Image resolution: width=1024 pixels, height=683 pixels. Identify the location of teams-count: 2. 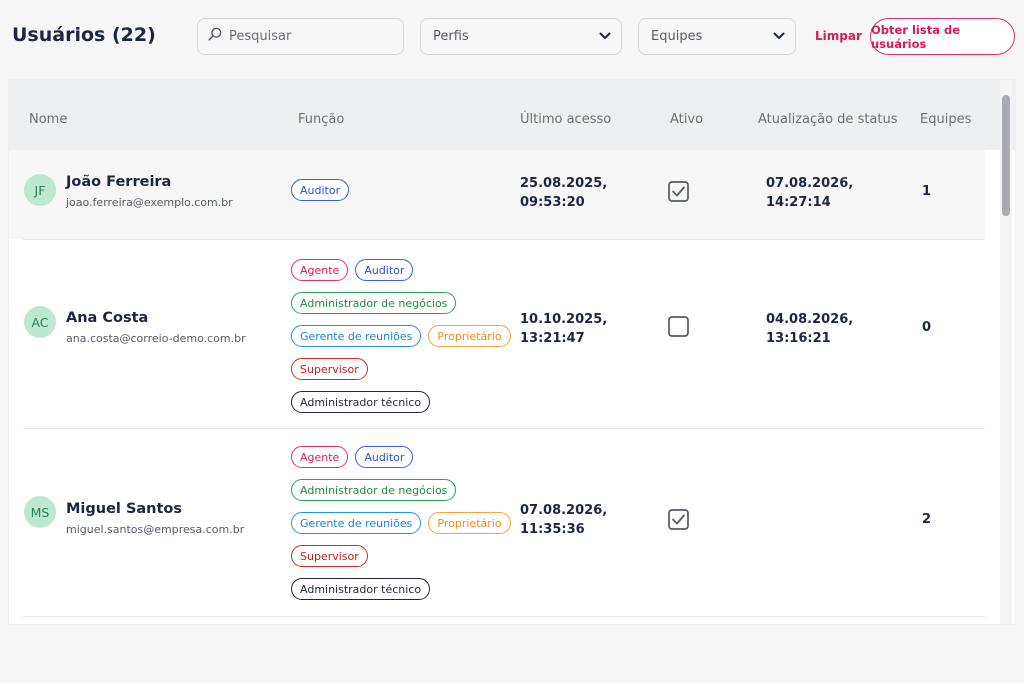
(927, 519).